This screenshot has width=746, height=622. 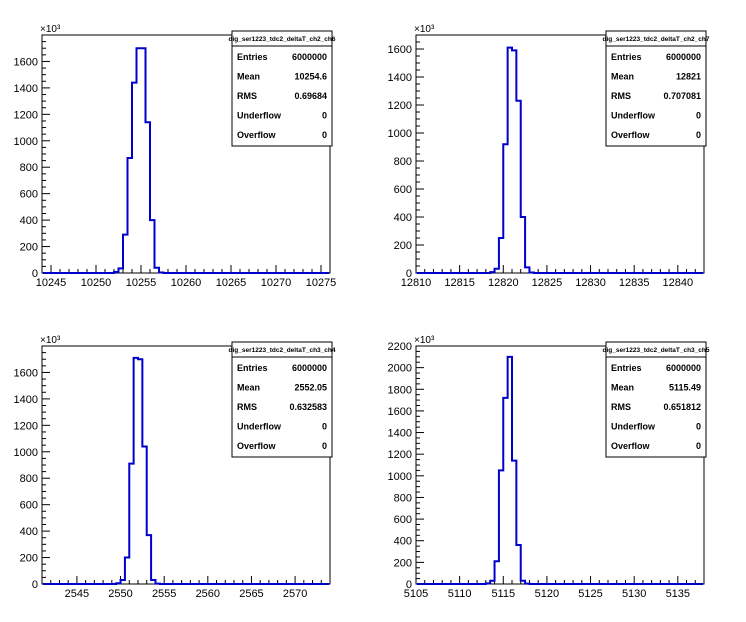 What do you see at coordinates (503, 594) in the screenshot?
I see `x-tick-label: 5115` at bounding box center [503, 594].